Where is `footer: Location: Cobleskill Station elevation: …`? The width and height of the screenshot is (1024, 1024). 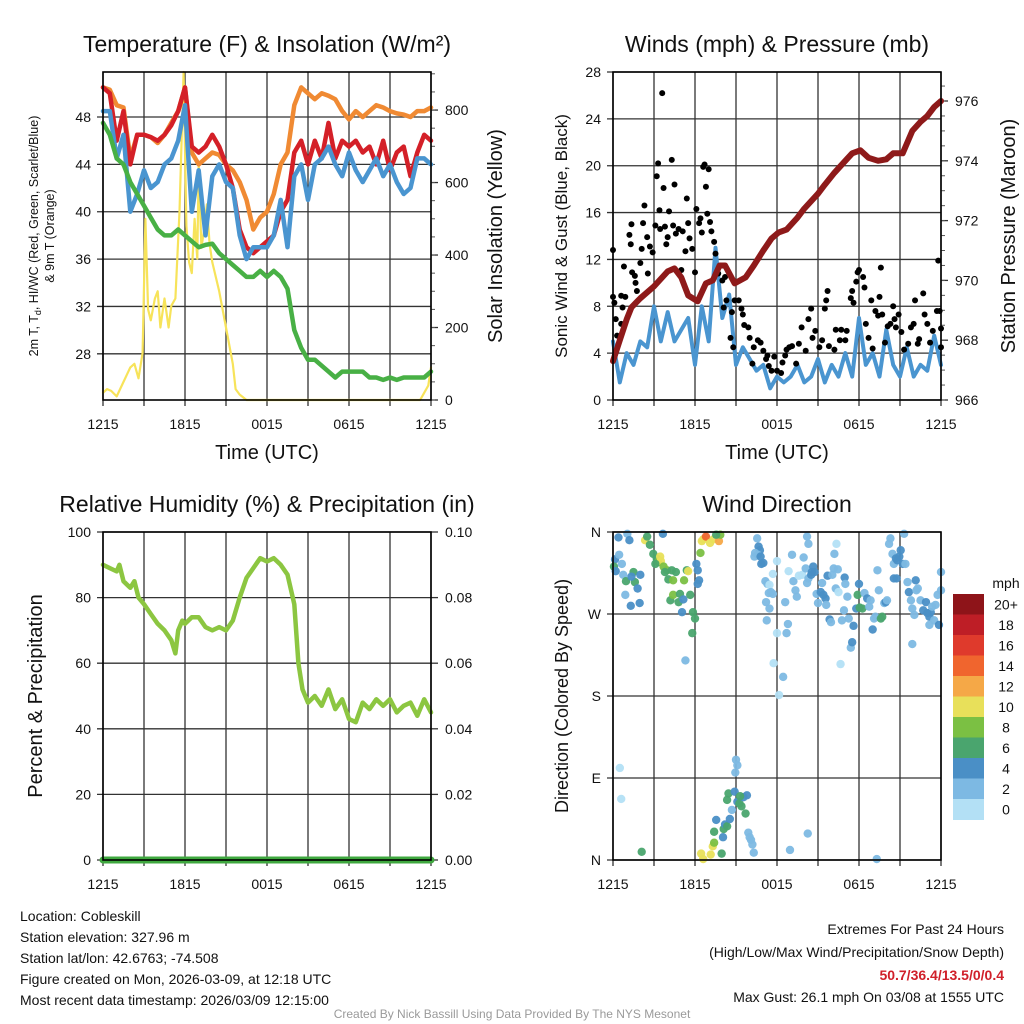 footer: Location: Cobleskill Station elevation: … is located at coordinates (512, 964).